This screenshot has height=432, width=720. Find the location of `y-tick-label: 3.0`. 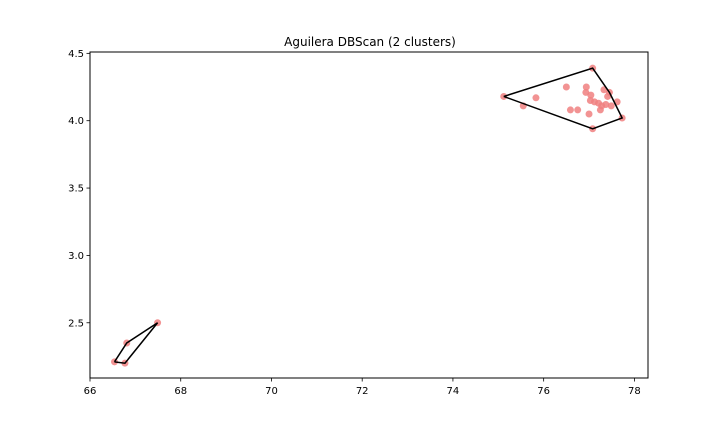

y-tick-label: 3.0 is located at coordinates (76, 256).